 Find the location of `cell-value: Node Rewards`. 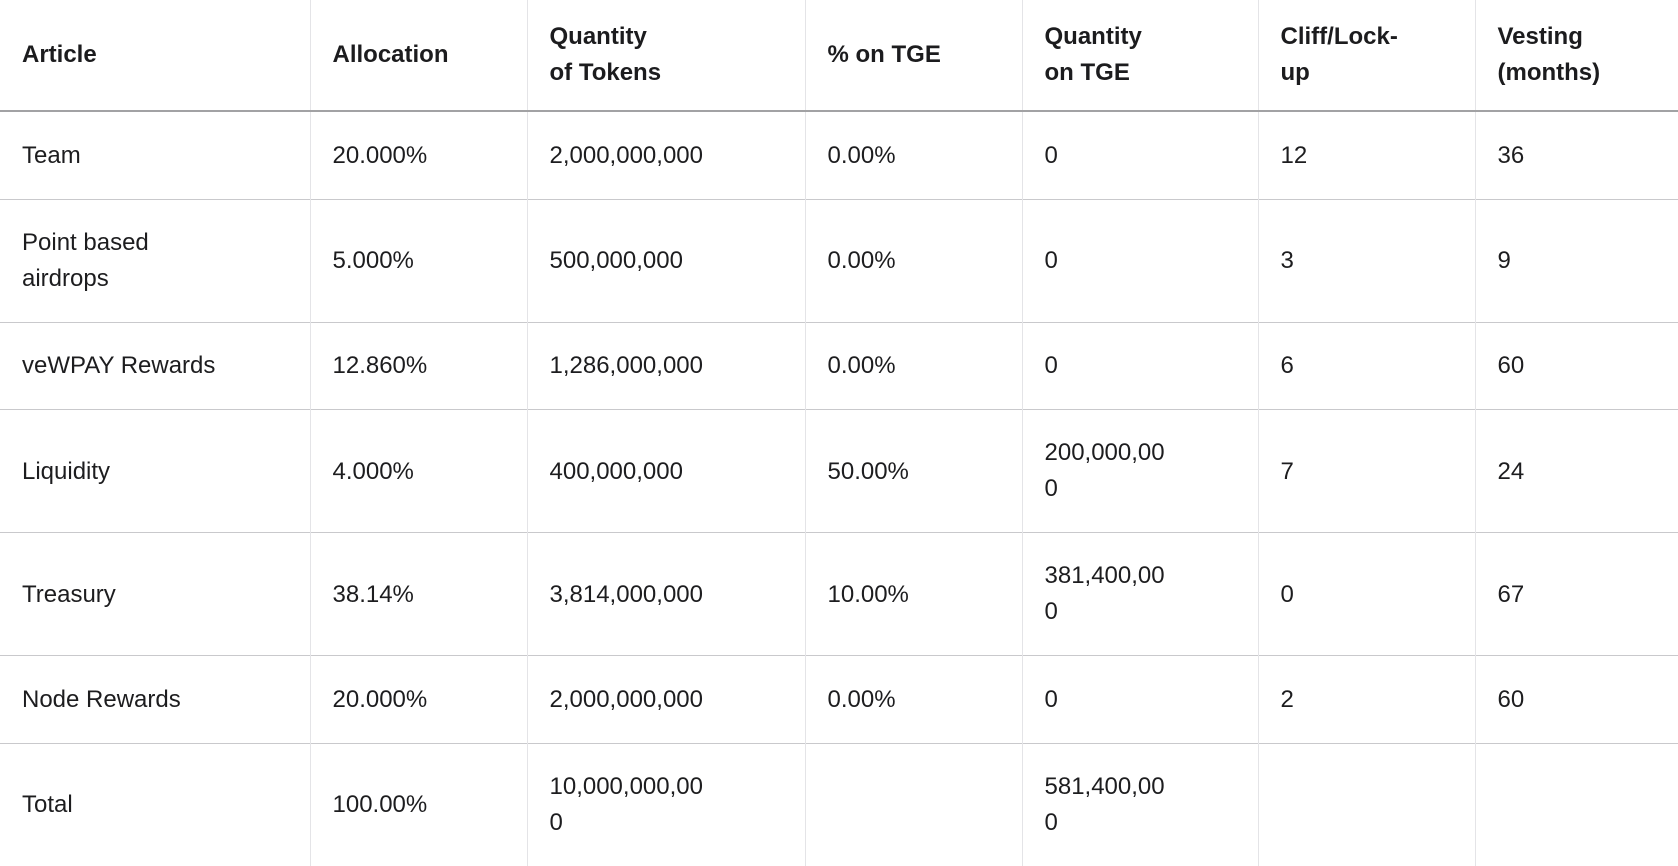

cell-value: Node Rewards is located at coordinates (101, 699).